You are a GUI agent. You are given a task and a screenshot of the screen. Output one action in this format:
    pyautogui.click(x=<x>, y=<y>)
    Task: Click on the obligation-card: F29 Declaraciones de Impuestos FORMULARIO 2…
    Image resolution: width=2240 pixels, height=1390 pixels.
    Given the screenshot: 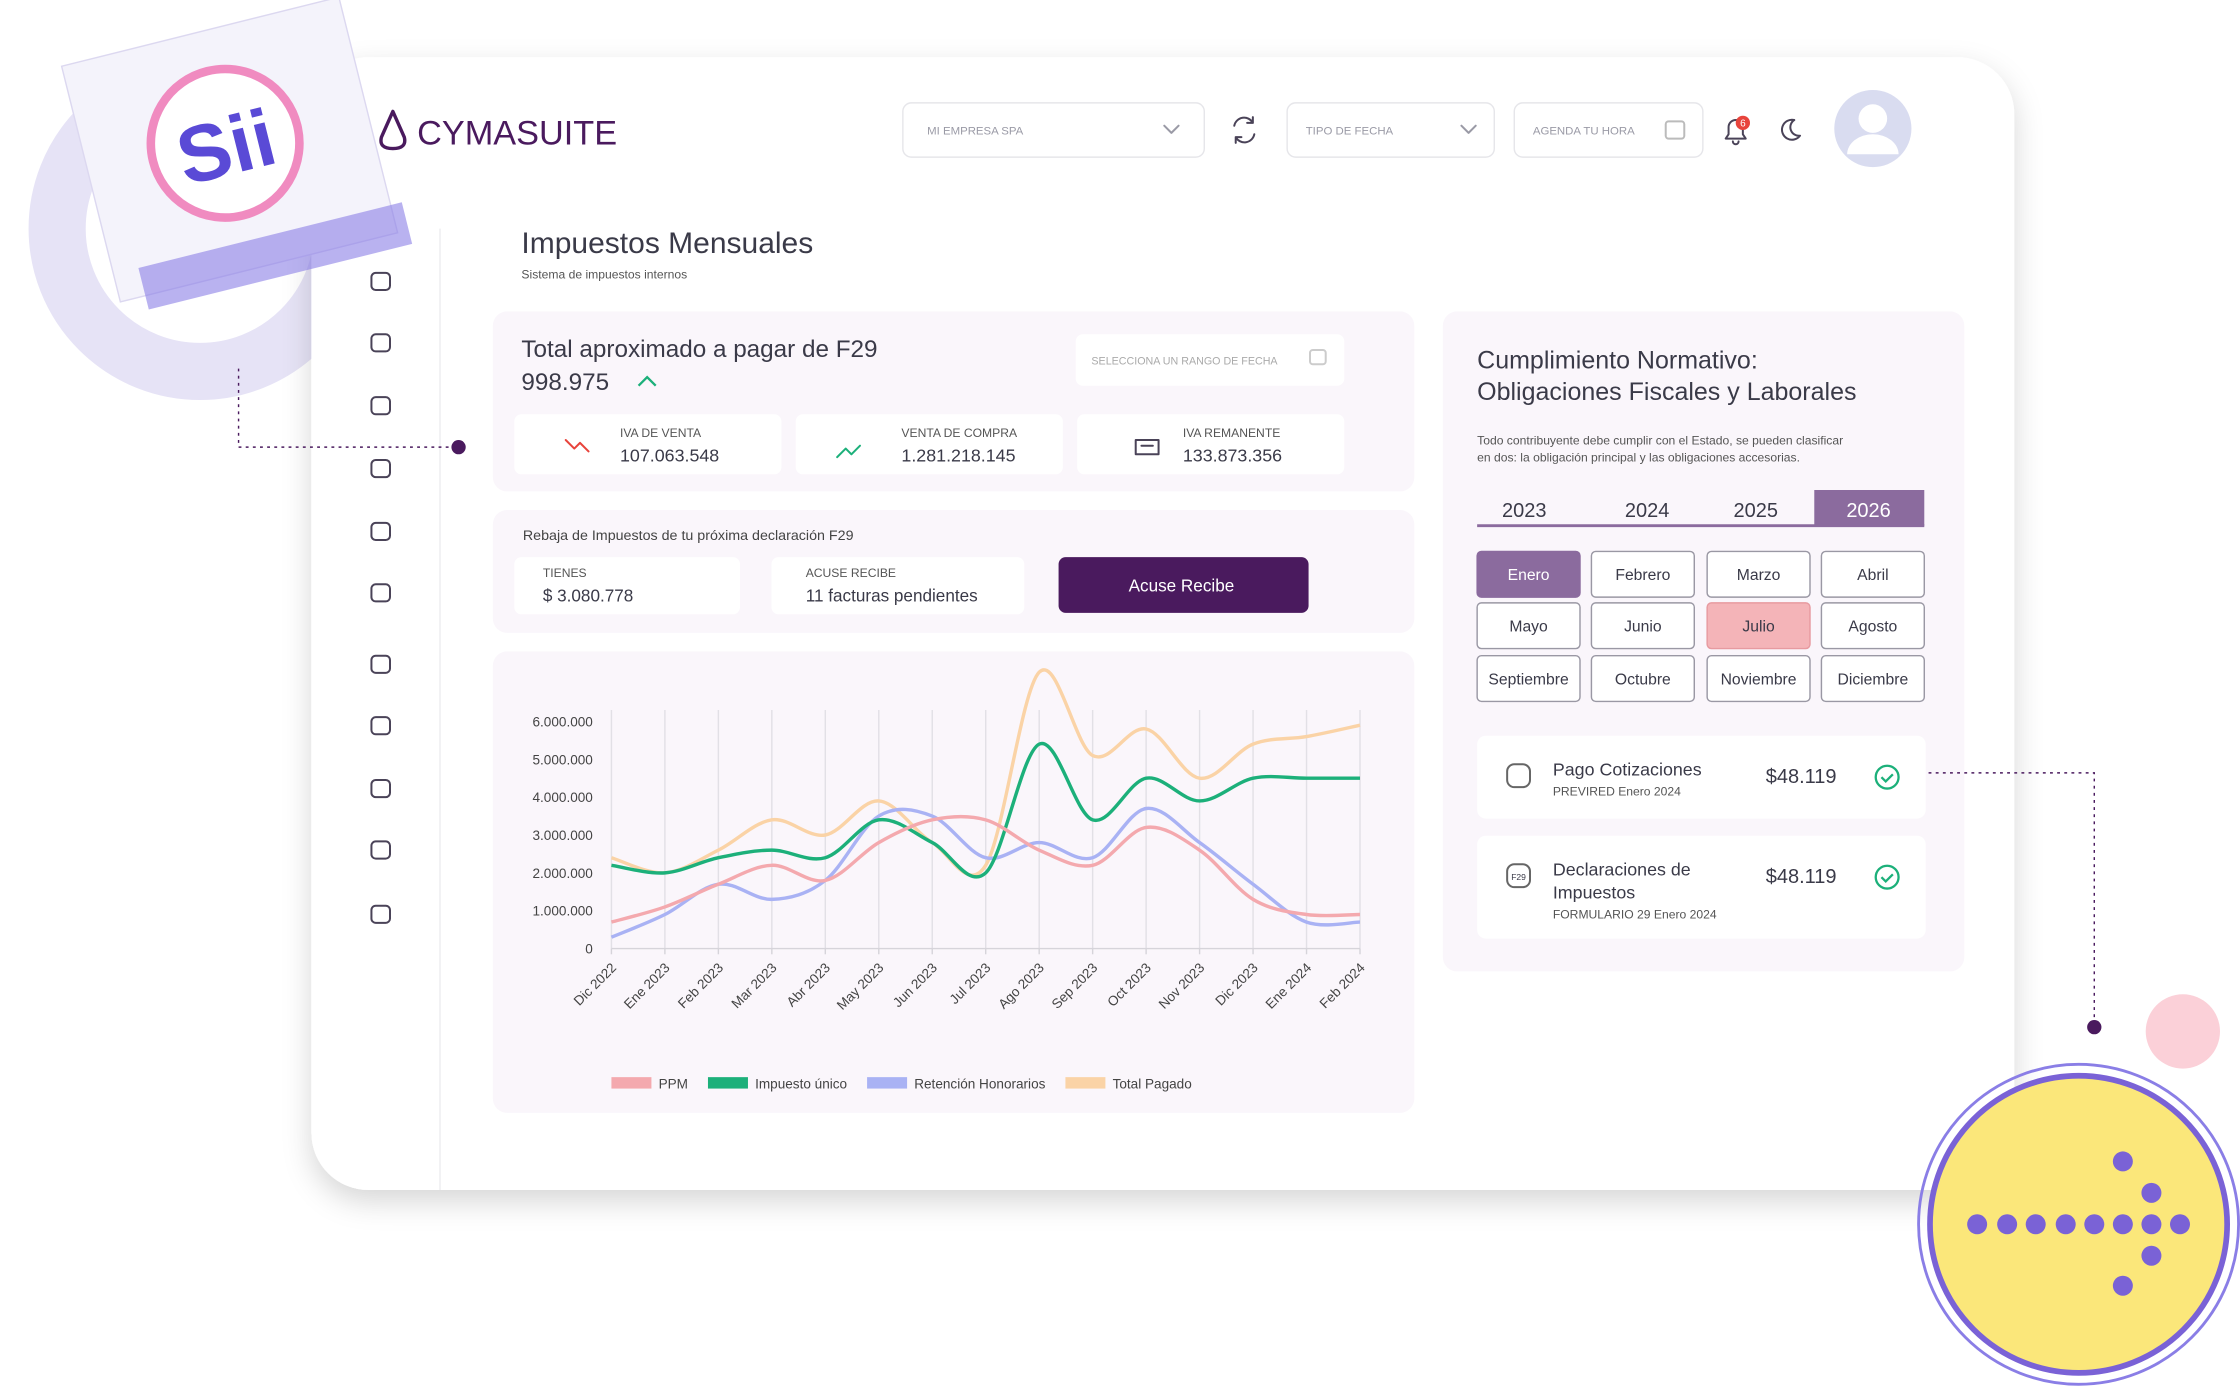 What is the action you would take?
    pyautogui.click(x=1701, y=887)
    